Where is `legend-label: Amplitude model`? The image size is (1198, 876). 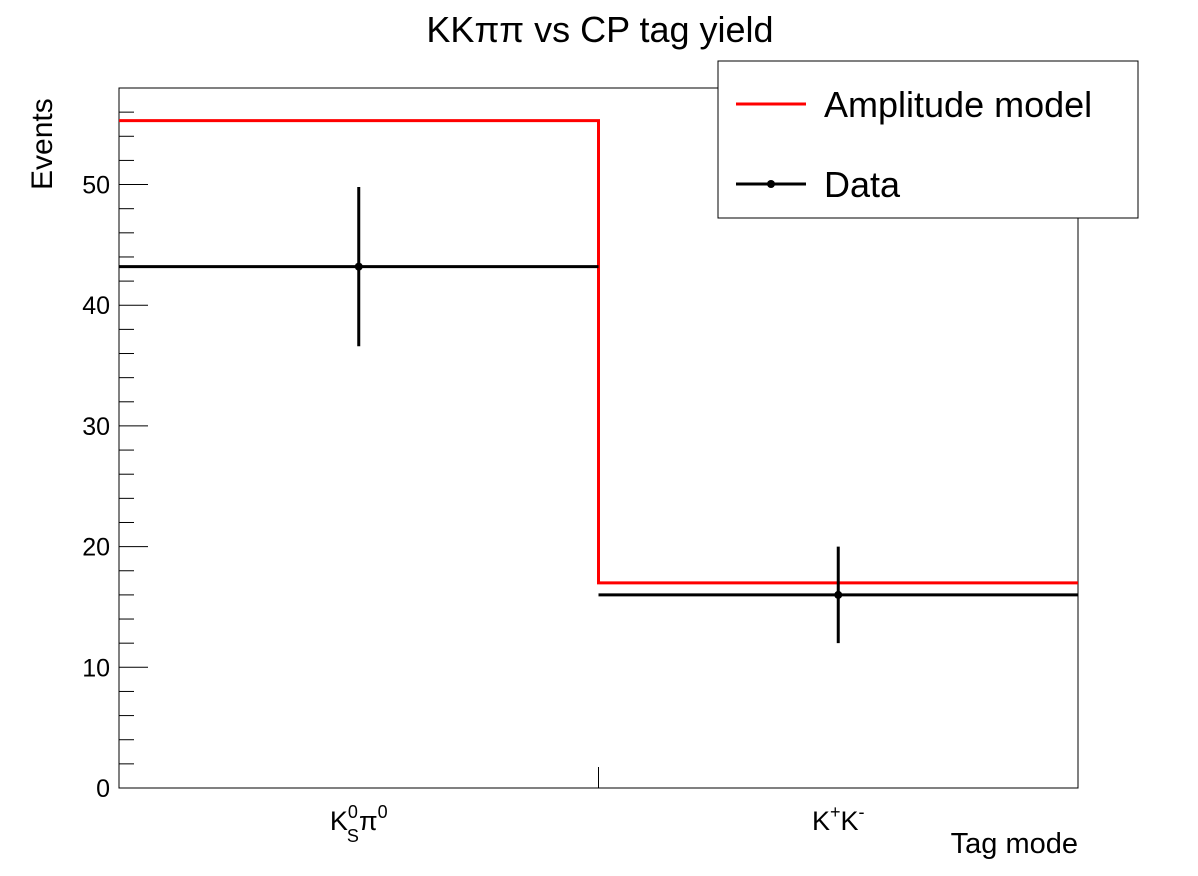 legend-label: Amplitude model is located at coordinates (958, 104).